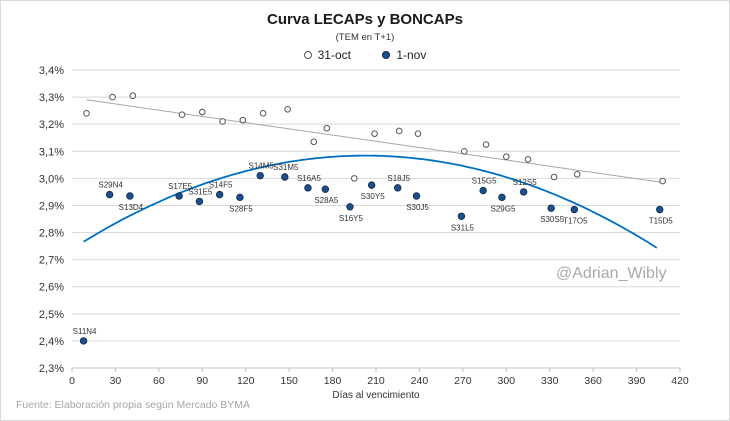 This screenshot has height=421, width=730. What do you see at coordinates (307, 55) in the screenshot?
I see `hollow-circle-marker-icon` at bounding box center [307, 55].